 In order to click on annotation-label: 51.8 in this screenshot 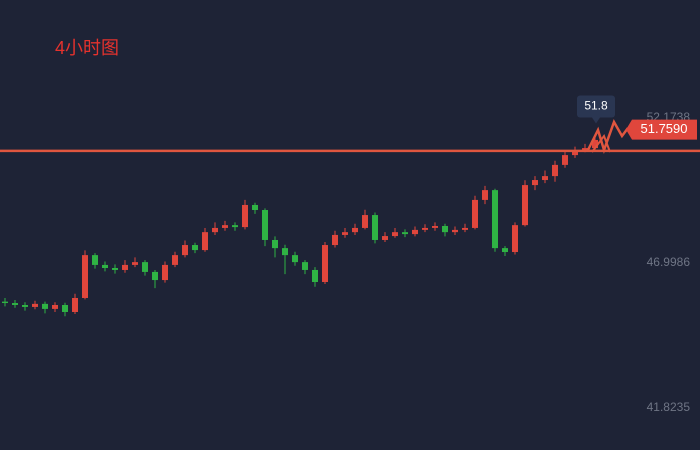, I will do `click(596, 106)`.